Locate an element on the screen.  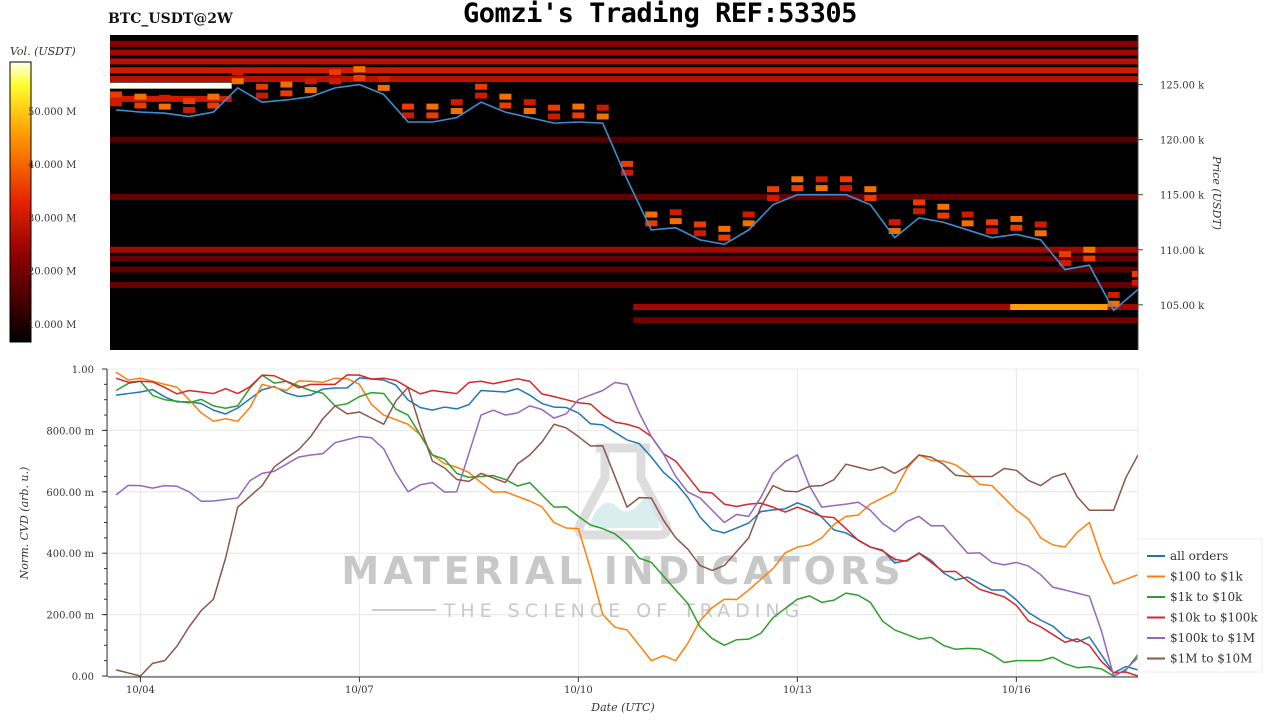
cvd-tick-label: 1.00 is located at coordinates (83, 370).